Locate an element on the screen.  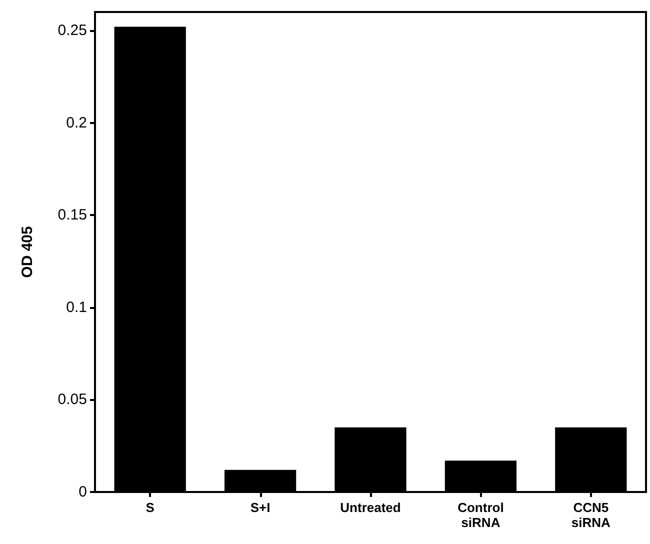
y-tick-label: 0.05 is located at coordinates (72, 399).